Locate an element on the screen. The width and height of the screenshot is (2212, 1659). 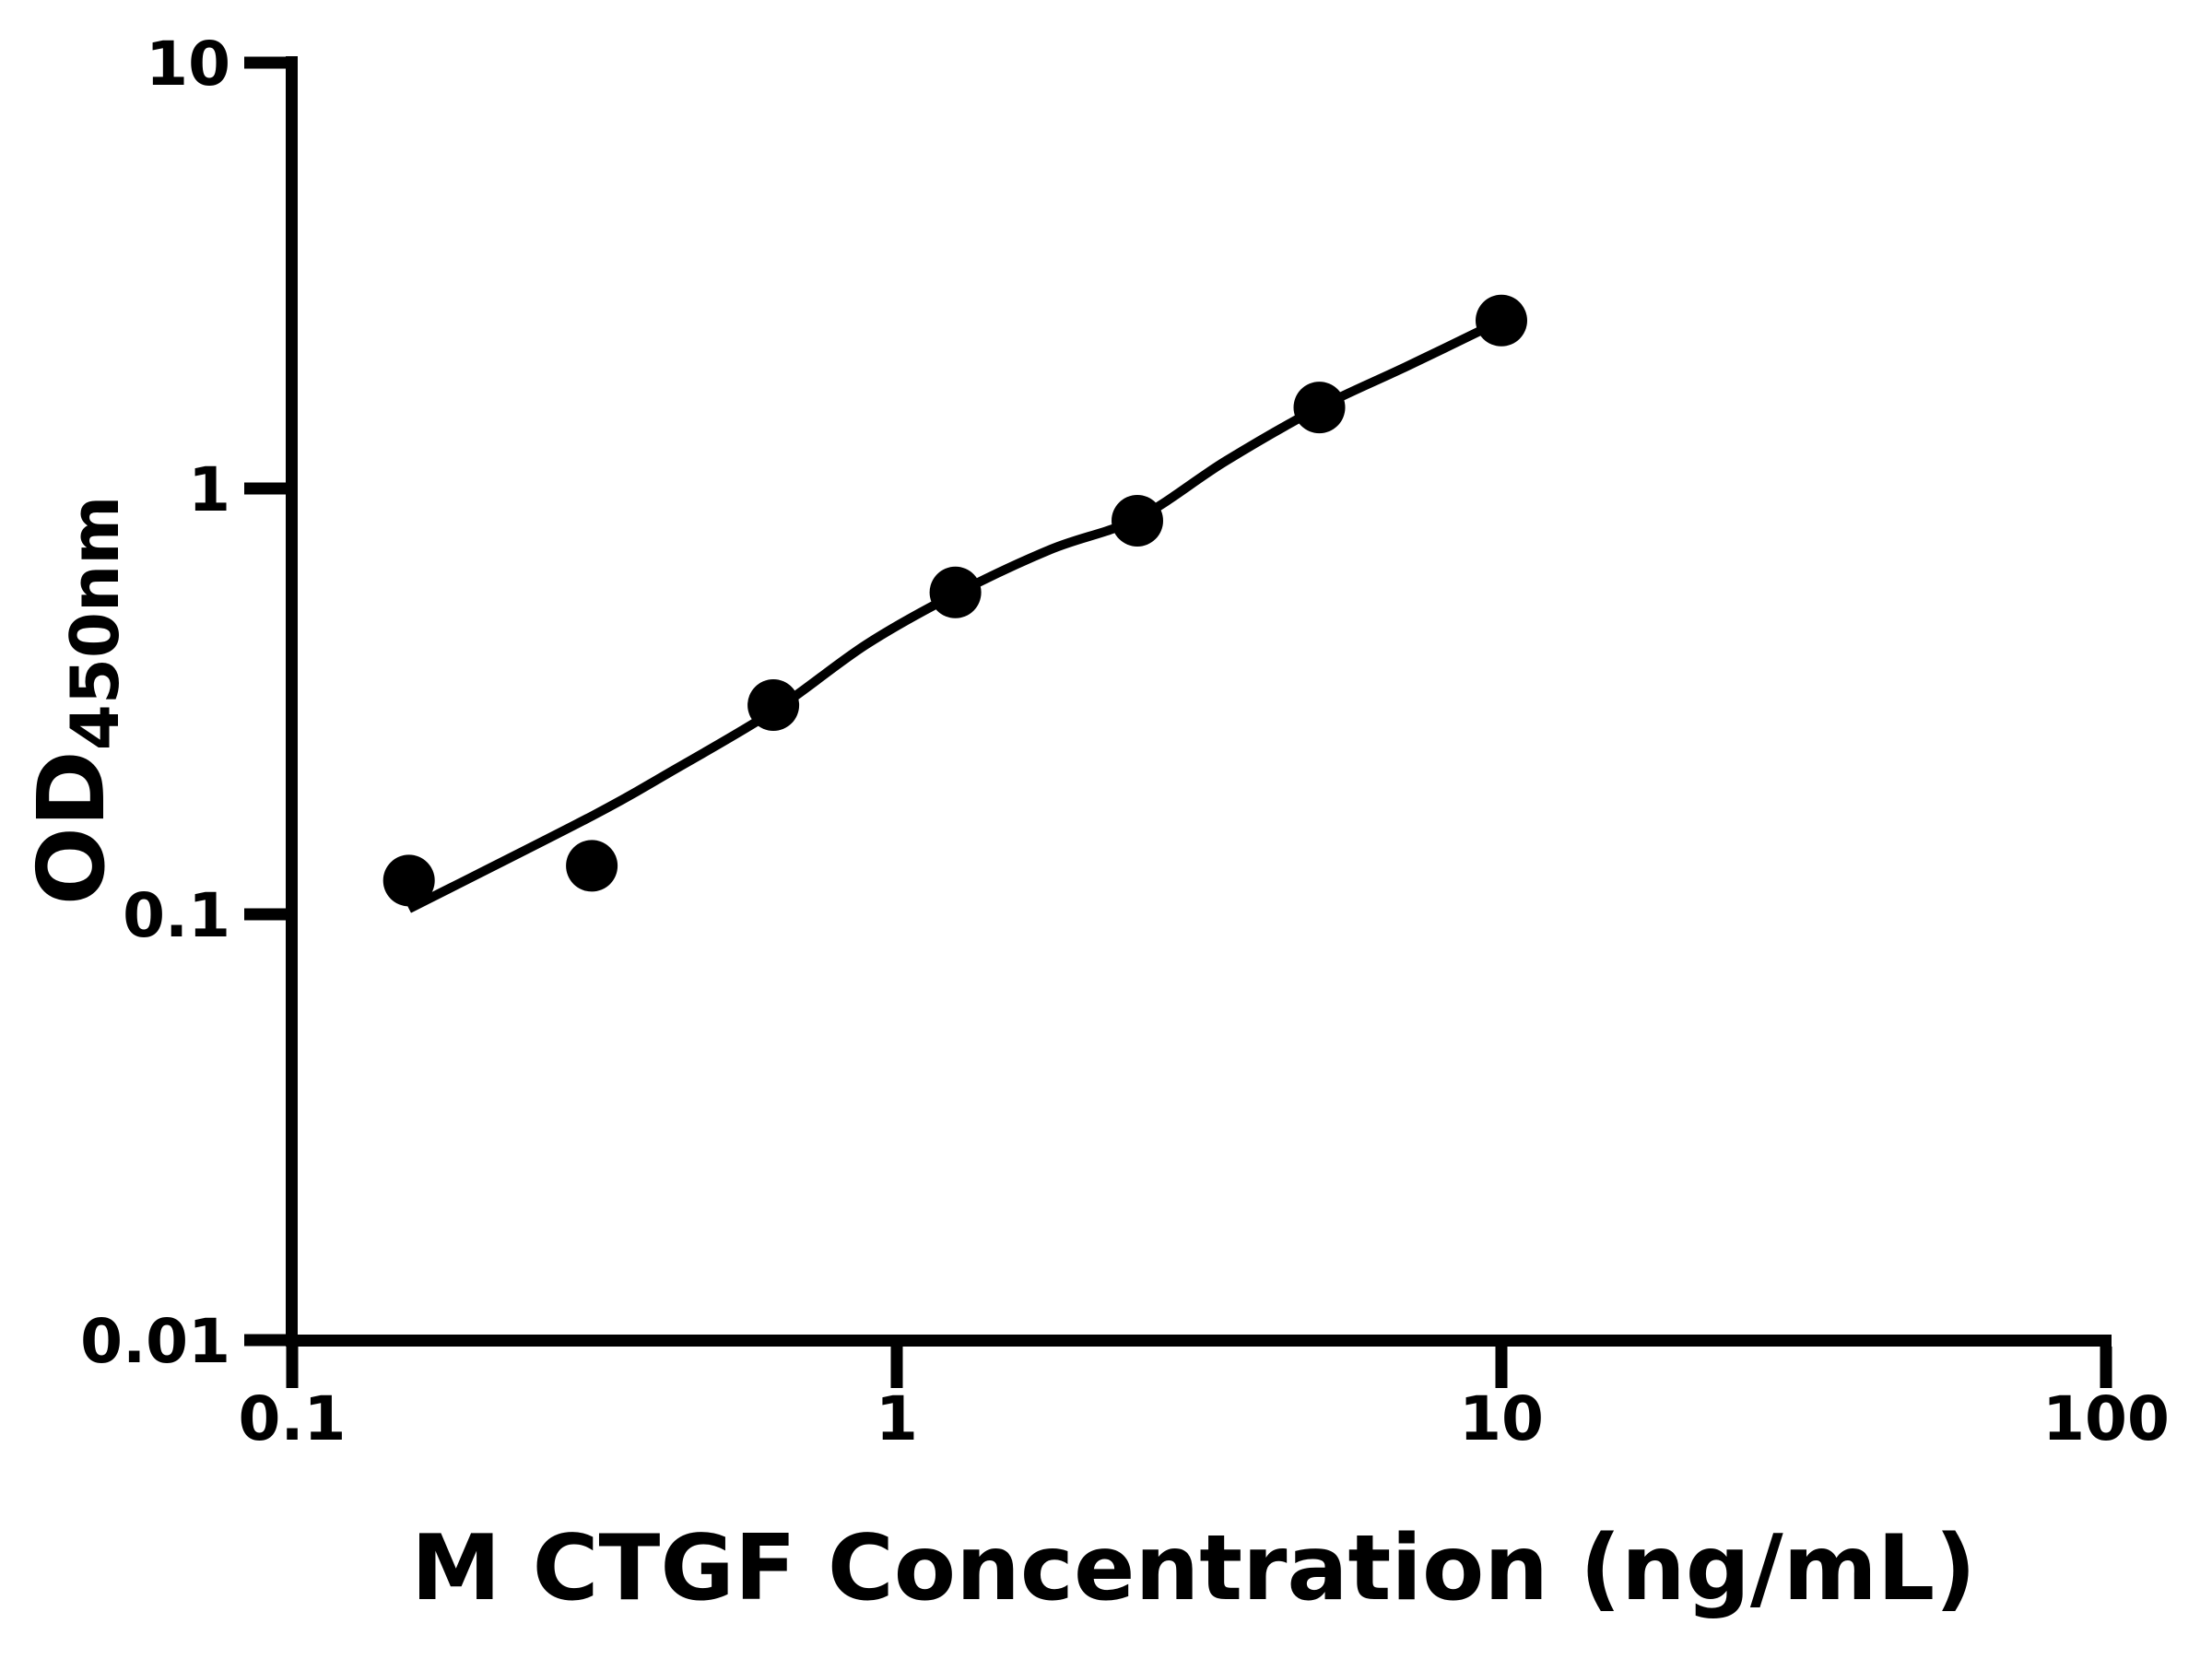
y-tick-label: 0.01 is located at coordinates (155, 1341).